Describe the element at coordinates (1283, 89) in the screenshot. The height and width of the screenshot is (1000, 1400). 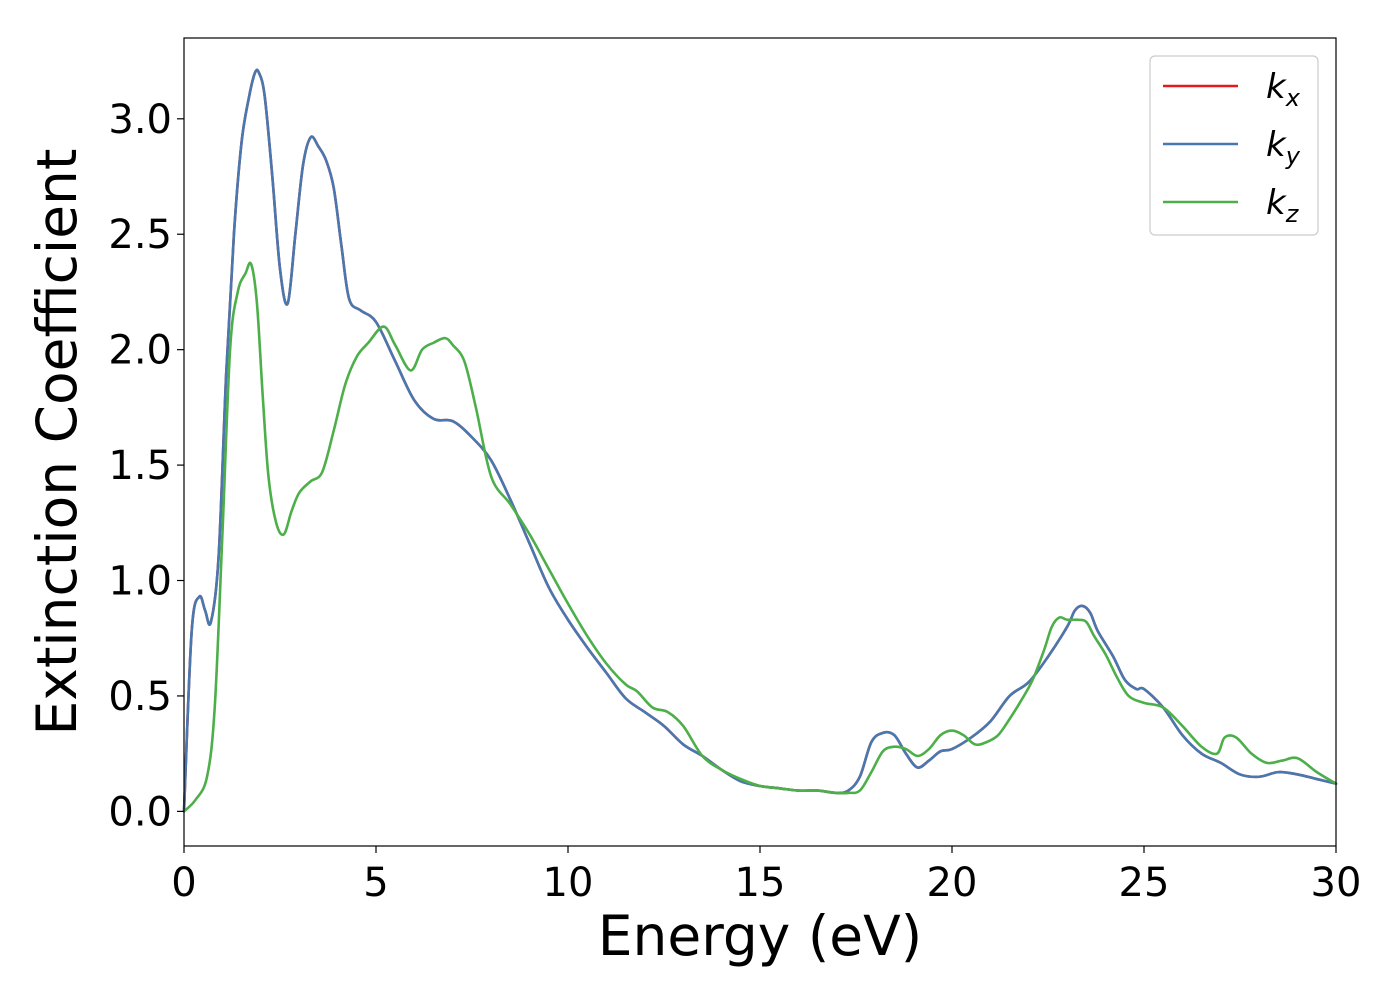
I see `legend-label-x: kx` at that location.